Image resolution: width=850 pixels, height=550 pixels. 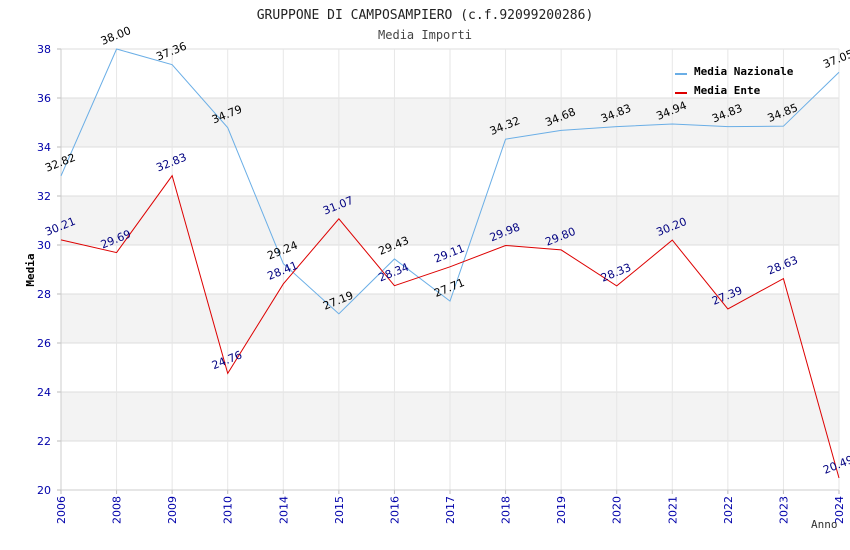 I want to click on y-tick-label: 28, so click(x=44, y=294).